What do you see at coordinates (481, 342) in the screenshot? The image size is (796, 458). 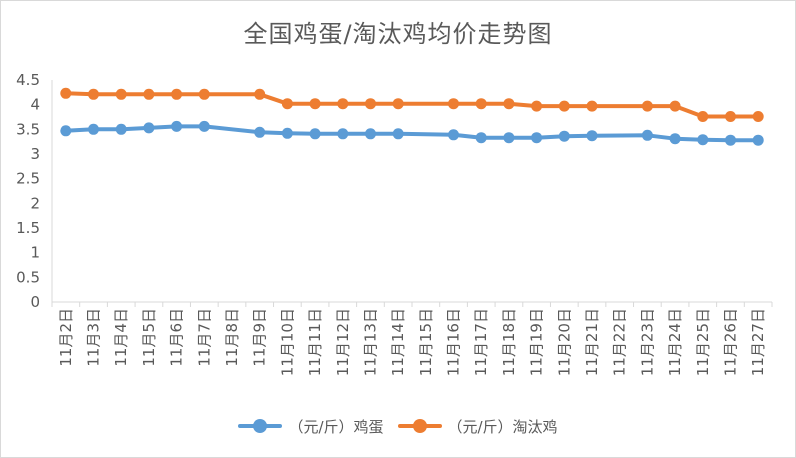 I see `x-tick-label: 11月17日` at bounding box center [481, 342].